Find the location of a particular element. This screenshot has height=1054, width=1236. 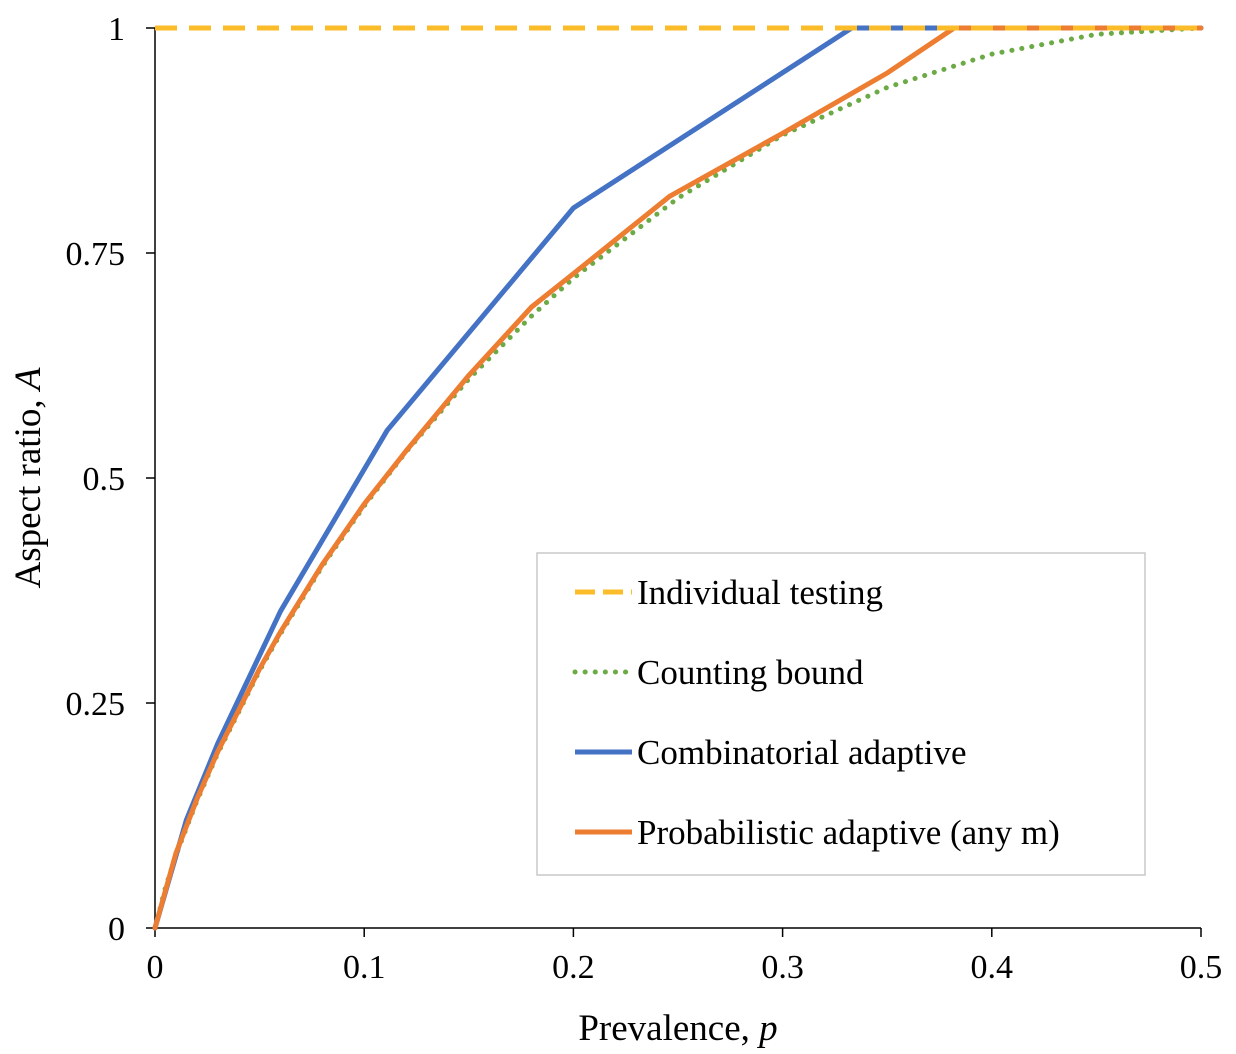

x-axis-title-var: p is located at coordinates (767, 1028).